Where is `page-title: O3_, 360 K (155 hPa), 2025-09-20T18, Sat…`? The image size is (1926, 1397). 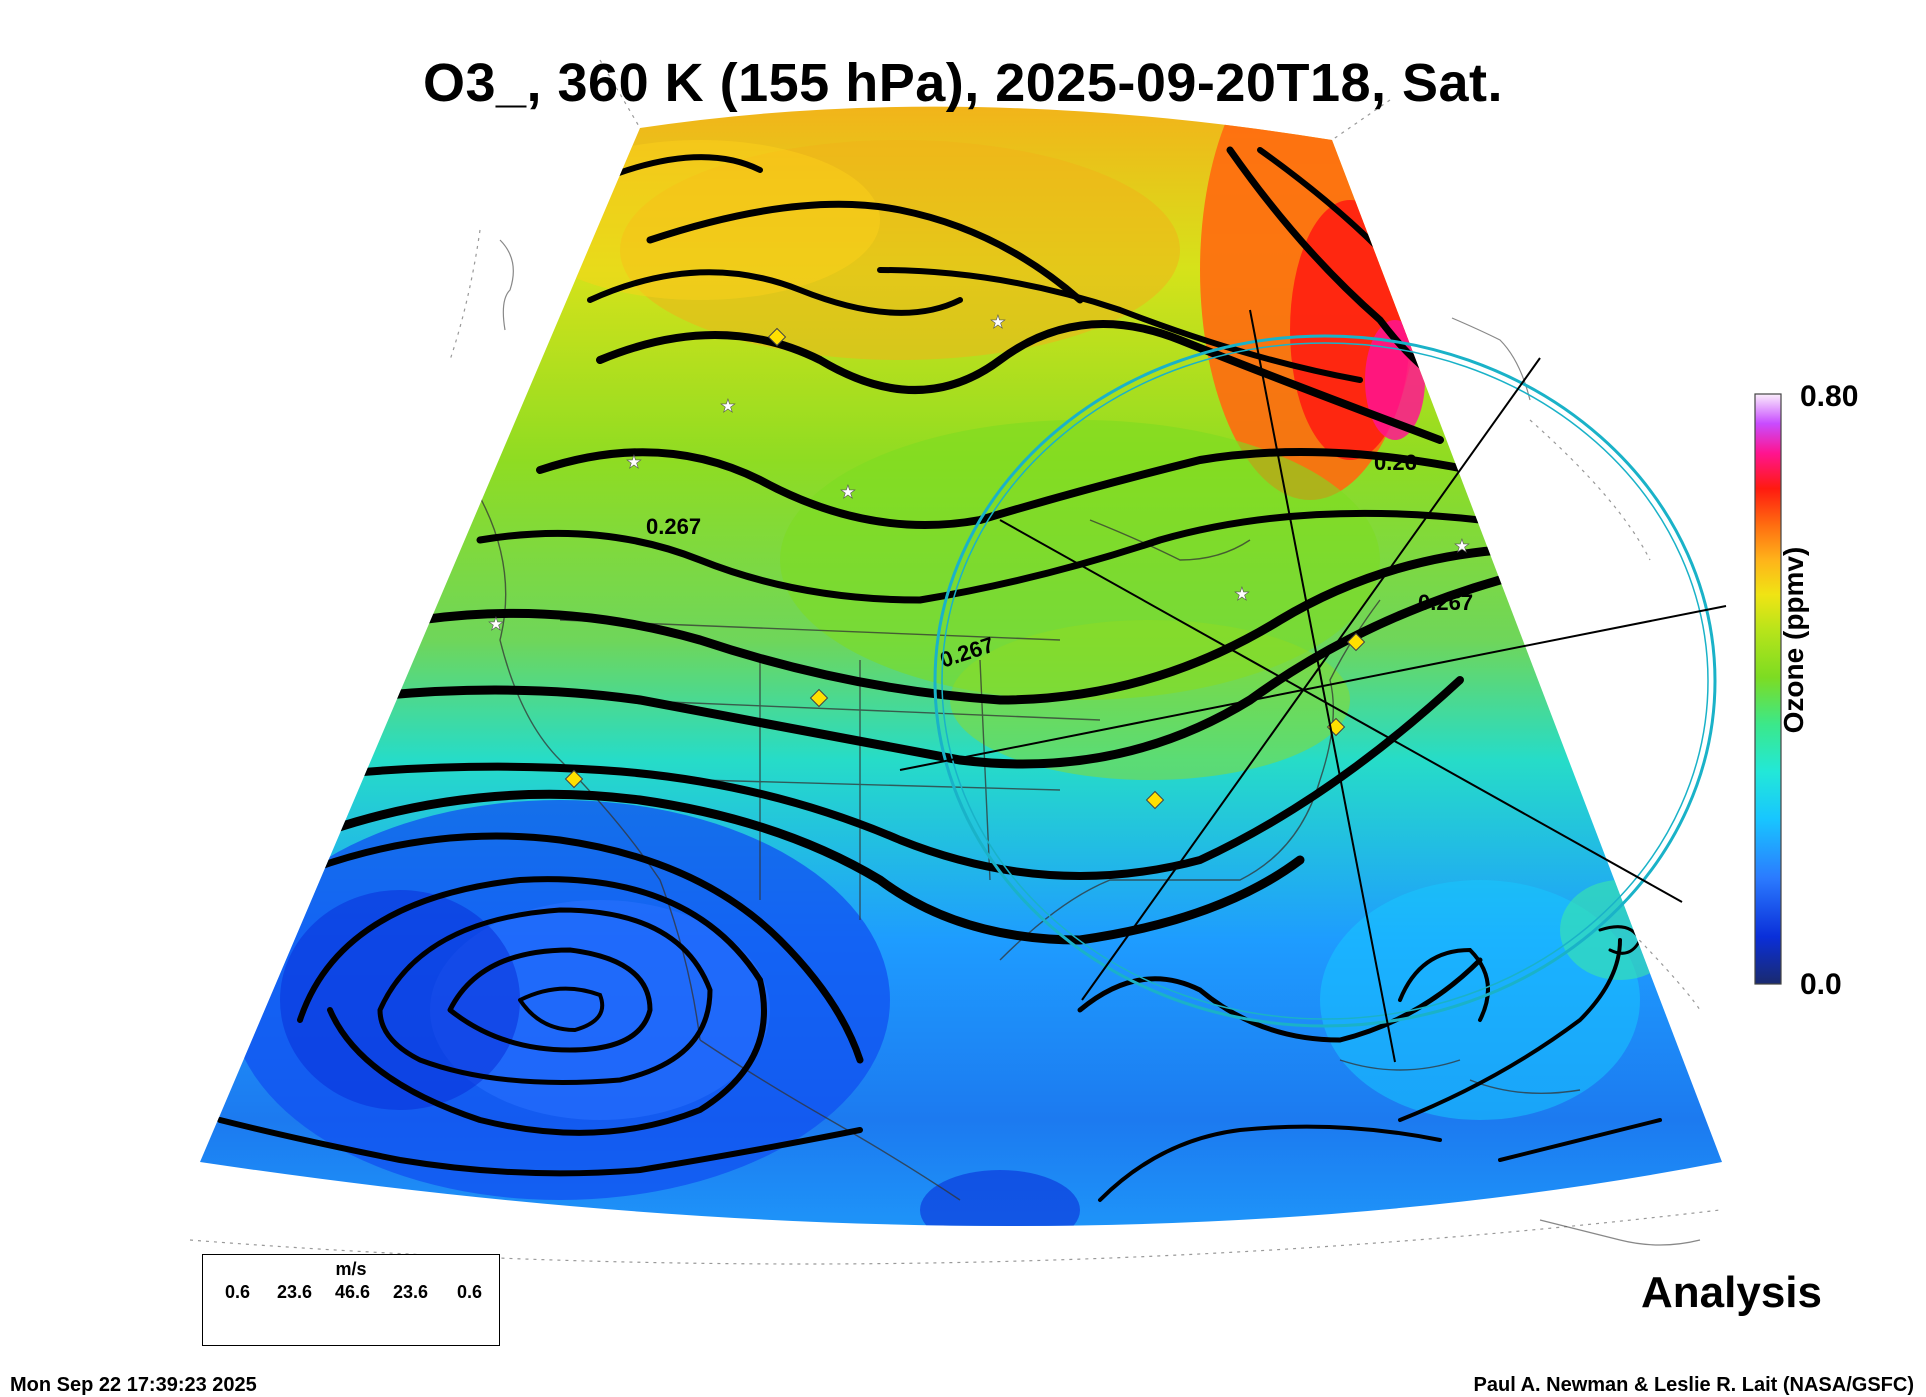
page-title: O3_, 360 K (155 hPa), 2025-09-20T18, Sat… is located at coordinates (963, 83).